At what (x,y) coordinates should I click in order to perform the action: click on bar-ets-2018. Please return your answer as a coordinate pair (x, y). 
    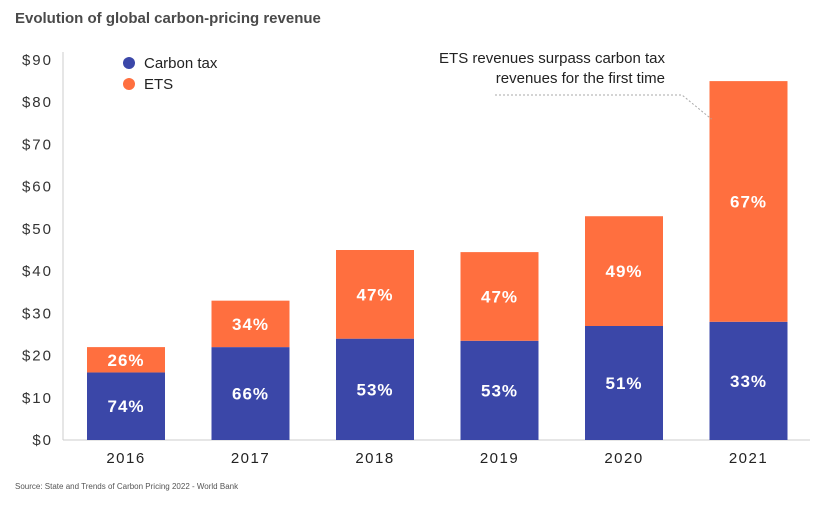
    Looking at the image, I should click on (375, 294).